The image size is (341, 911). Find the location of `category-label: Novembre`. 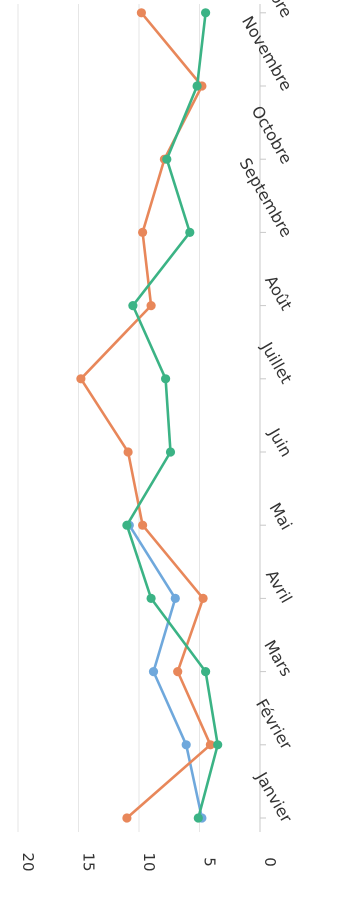

category-label: Novembre is located at coordinates (267, 53).